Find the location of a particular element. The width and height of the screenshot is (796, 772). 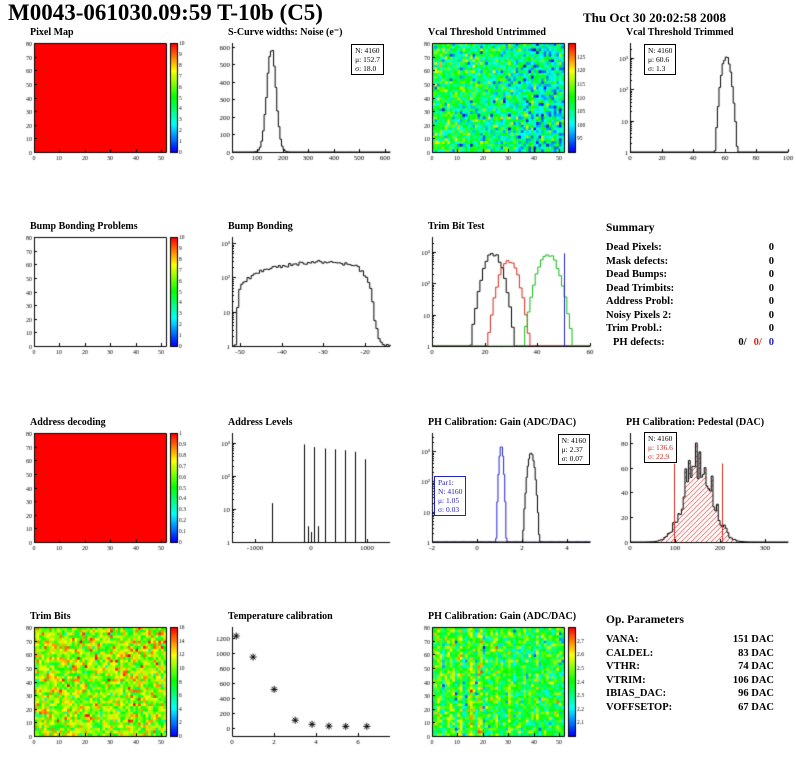

summary-row: Noisy Pixels 2: 0 is located at coordinates (689, 316).